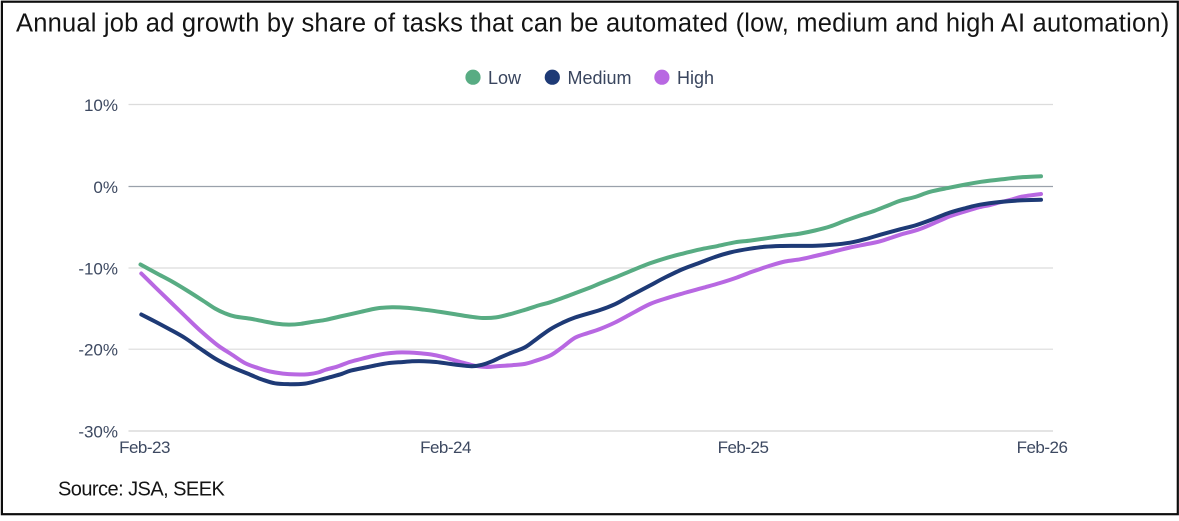 This screenshot has width=1179, height=521. What do you see at coordinates (144, 447) in the screenshot?
I see `svg-text: Feb-23` at bounding box center [144, 447].